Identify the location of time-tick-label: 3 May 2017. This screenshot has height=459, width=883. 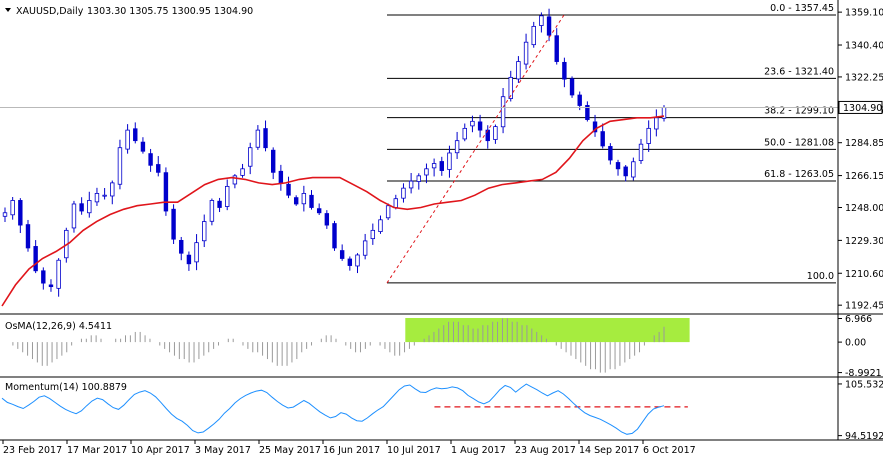
(223, 450).